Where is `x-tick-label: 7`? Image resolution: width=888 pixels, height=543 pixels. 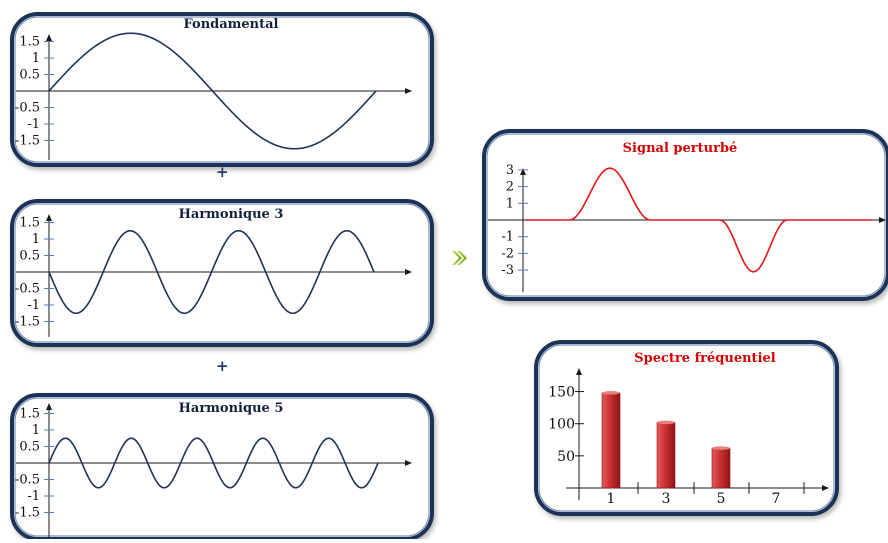
x-tick-label: 7 is located at coordinates (776, 499).